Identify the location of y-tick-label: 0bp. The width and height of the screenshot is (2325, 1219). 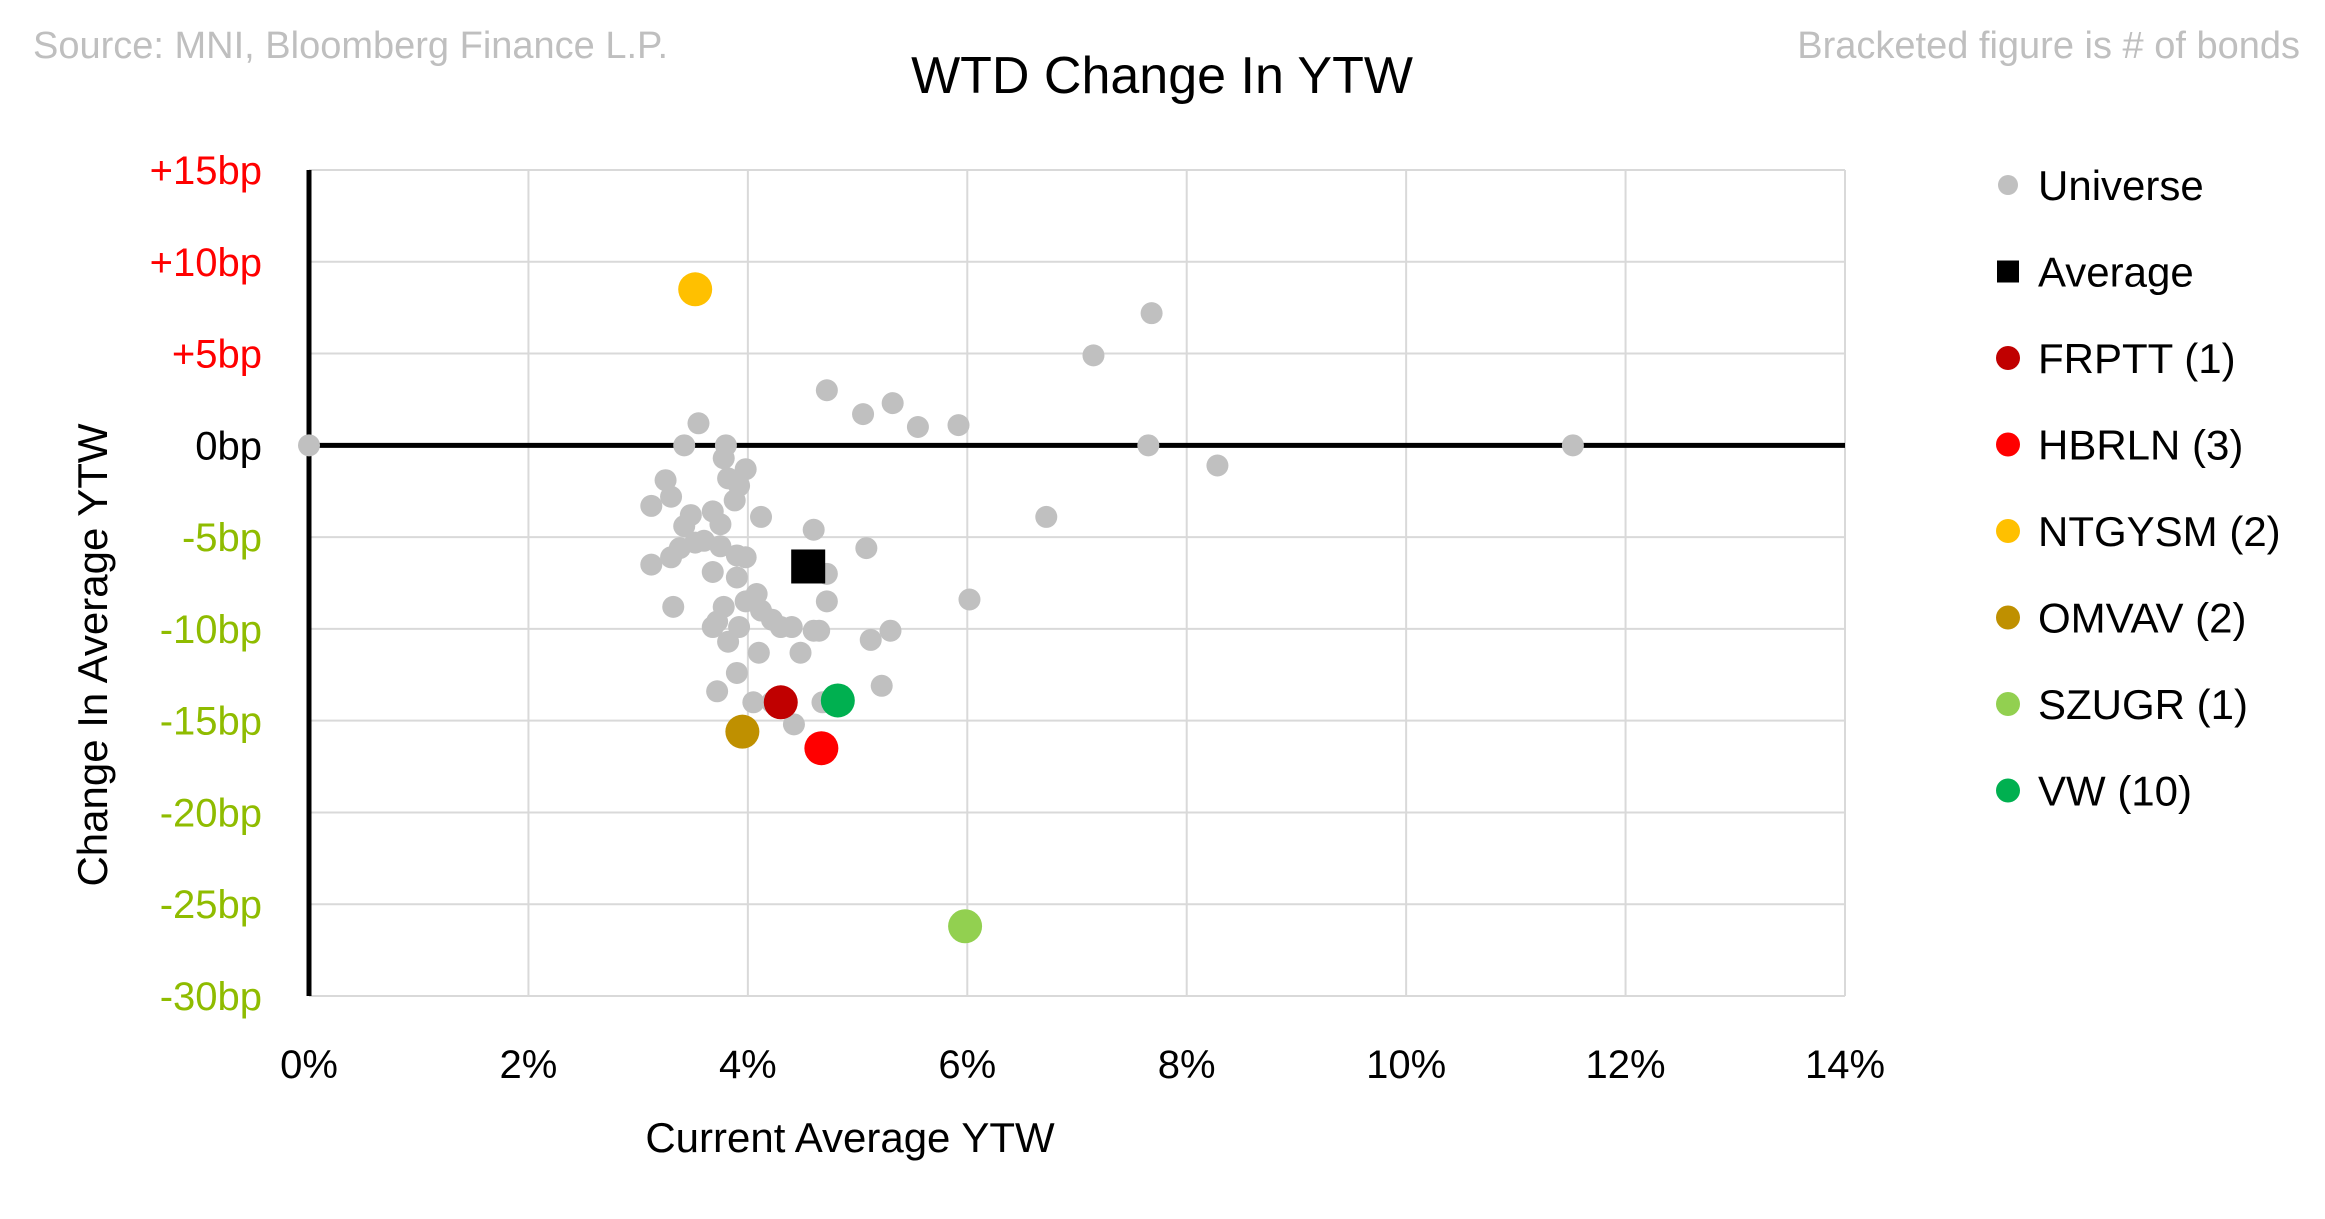
(228, 446).